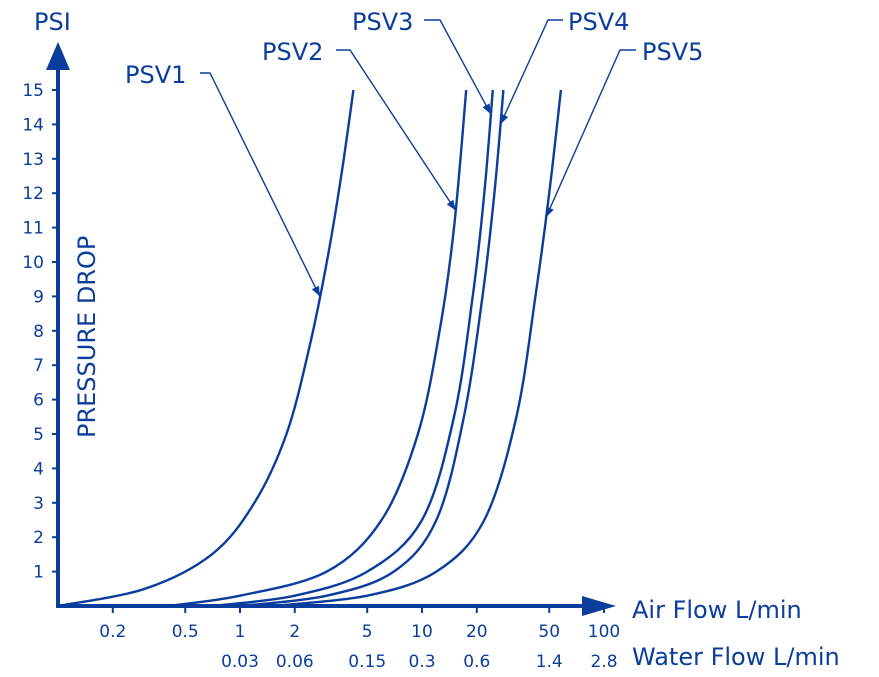  What do you see at coordinates (603, 662) in the screenshot?
I see `x2-tick-label: 2.8` at bounding box center [603, 662].